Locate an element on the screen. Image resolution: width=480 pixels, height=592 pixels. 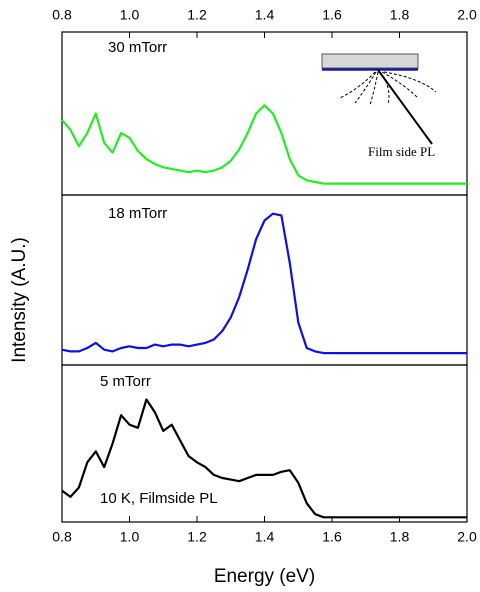
x-axis-title: Energy (eV) is located at coordinates (264, 576).